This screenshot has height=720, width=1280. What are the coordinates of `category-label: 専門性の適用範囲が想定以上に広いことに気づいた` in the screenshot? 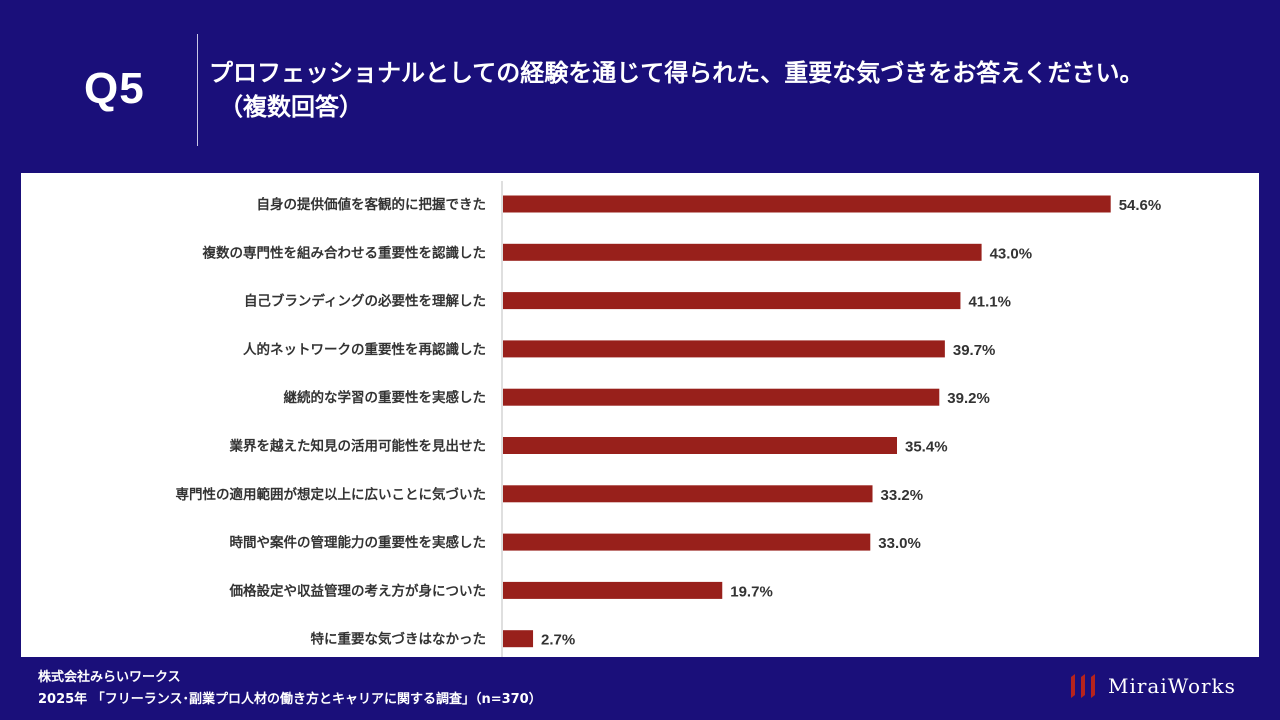 It's located at (331, 494).